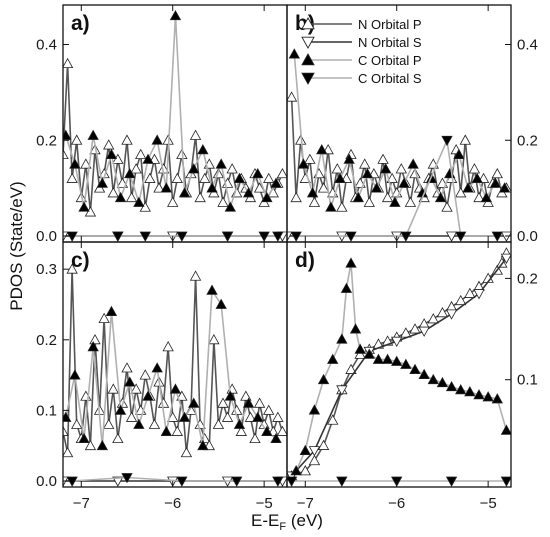 The image size is (550, 537). What do you see at coordinates (173, 361) in the screenshot?
I see `series-line-n-orbital-p` at bounding box center [173, 361].